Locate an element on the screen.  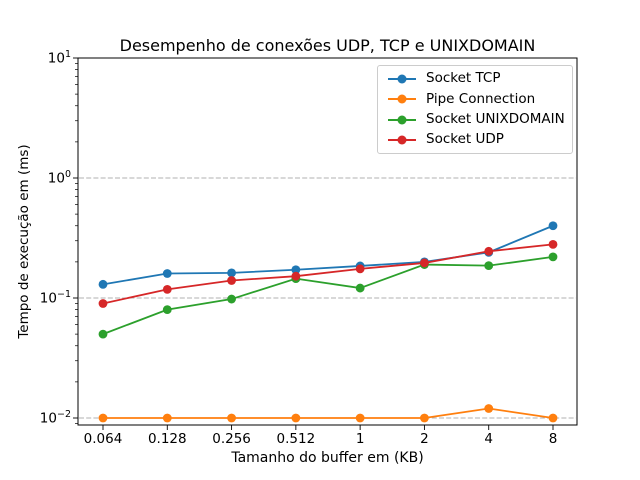
legend-label: Socket TCP is located at coordinates (463, 78).